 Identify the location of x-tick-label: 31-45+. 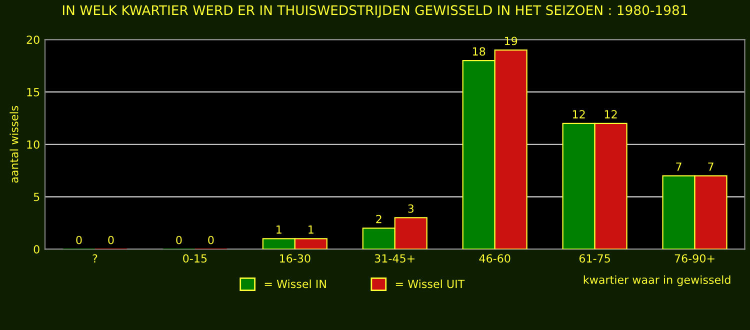
(394, 258).